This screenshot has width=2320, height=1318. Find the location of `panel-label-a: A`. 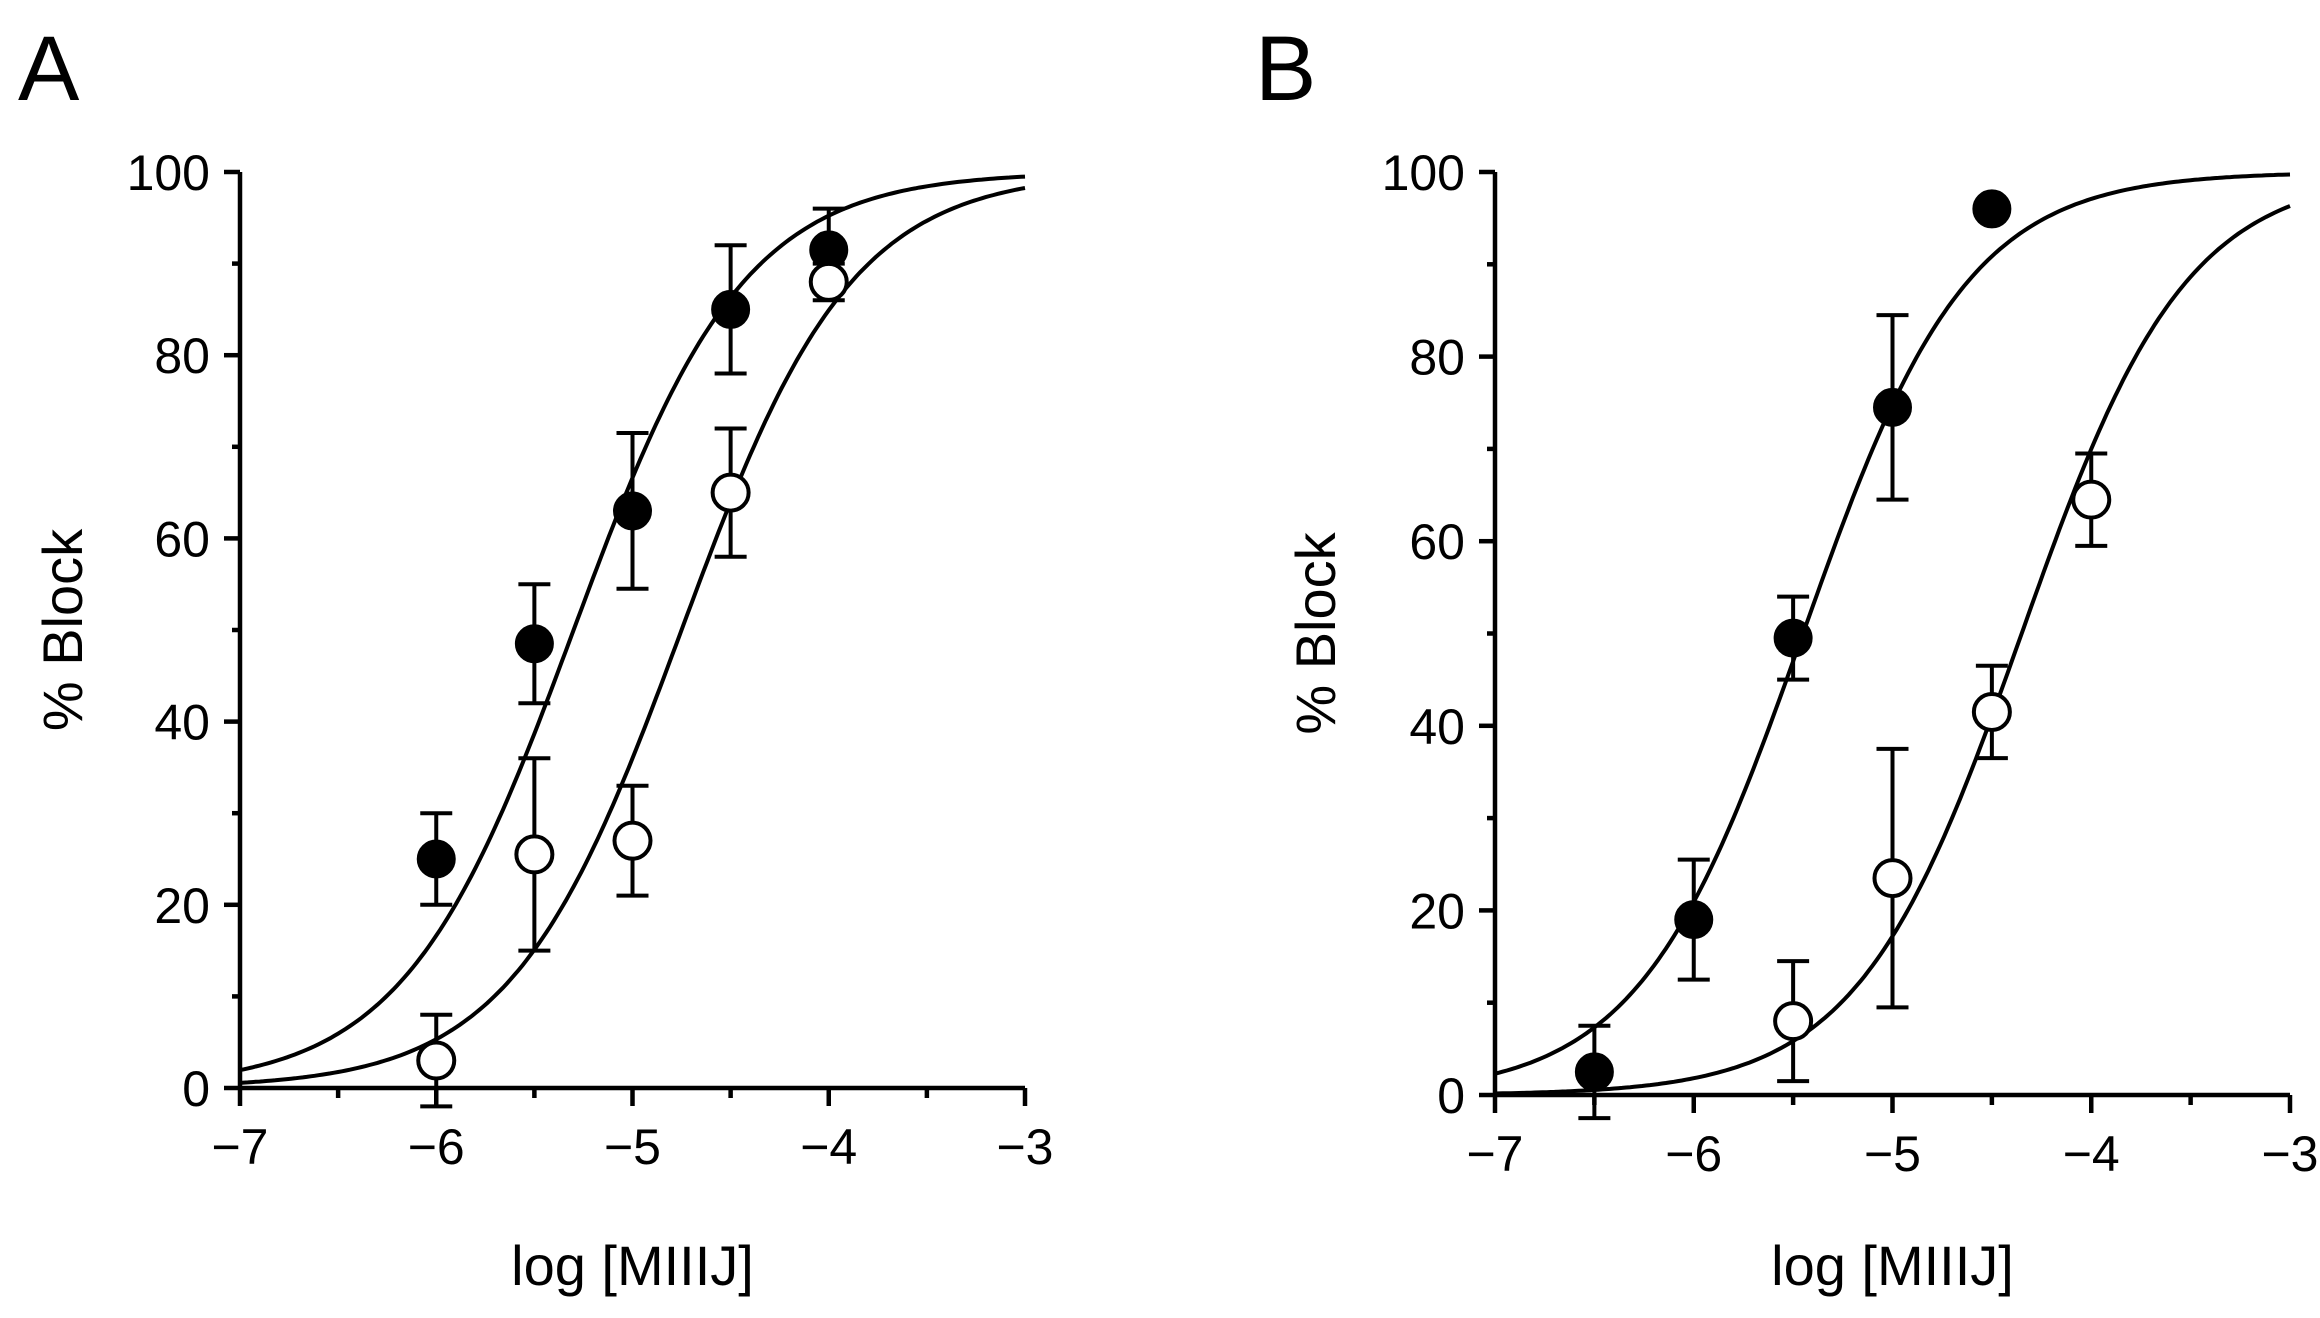

panel-label-a: A is located at coordinates (49, 69).